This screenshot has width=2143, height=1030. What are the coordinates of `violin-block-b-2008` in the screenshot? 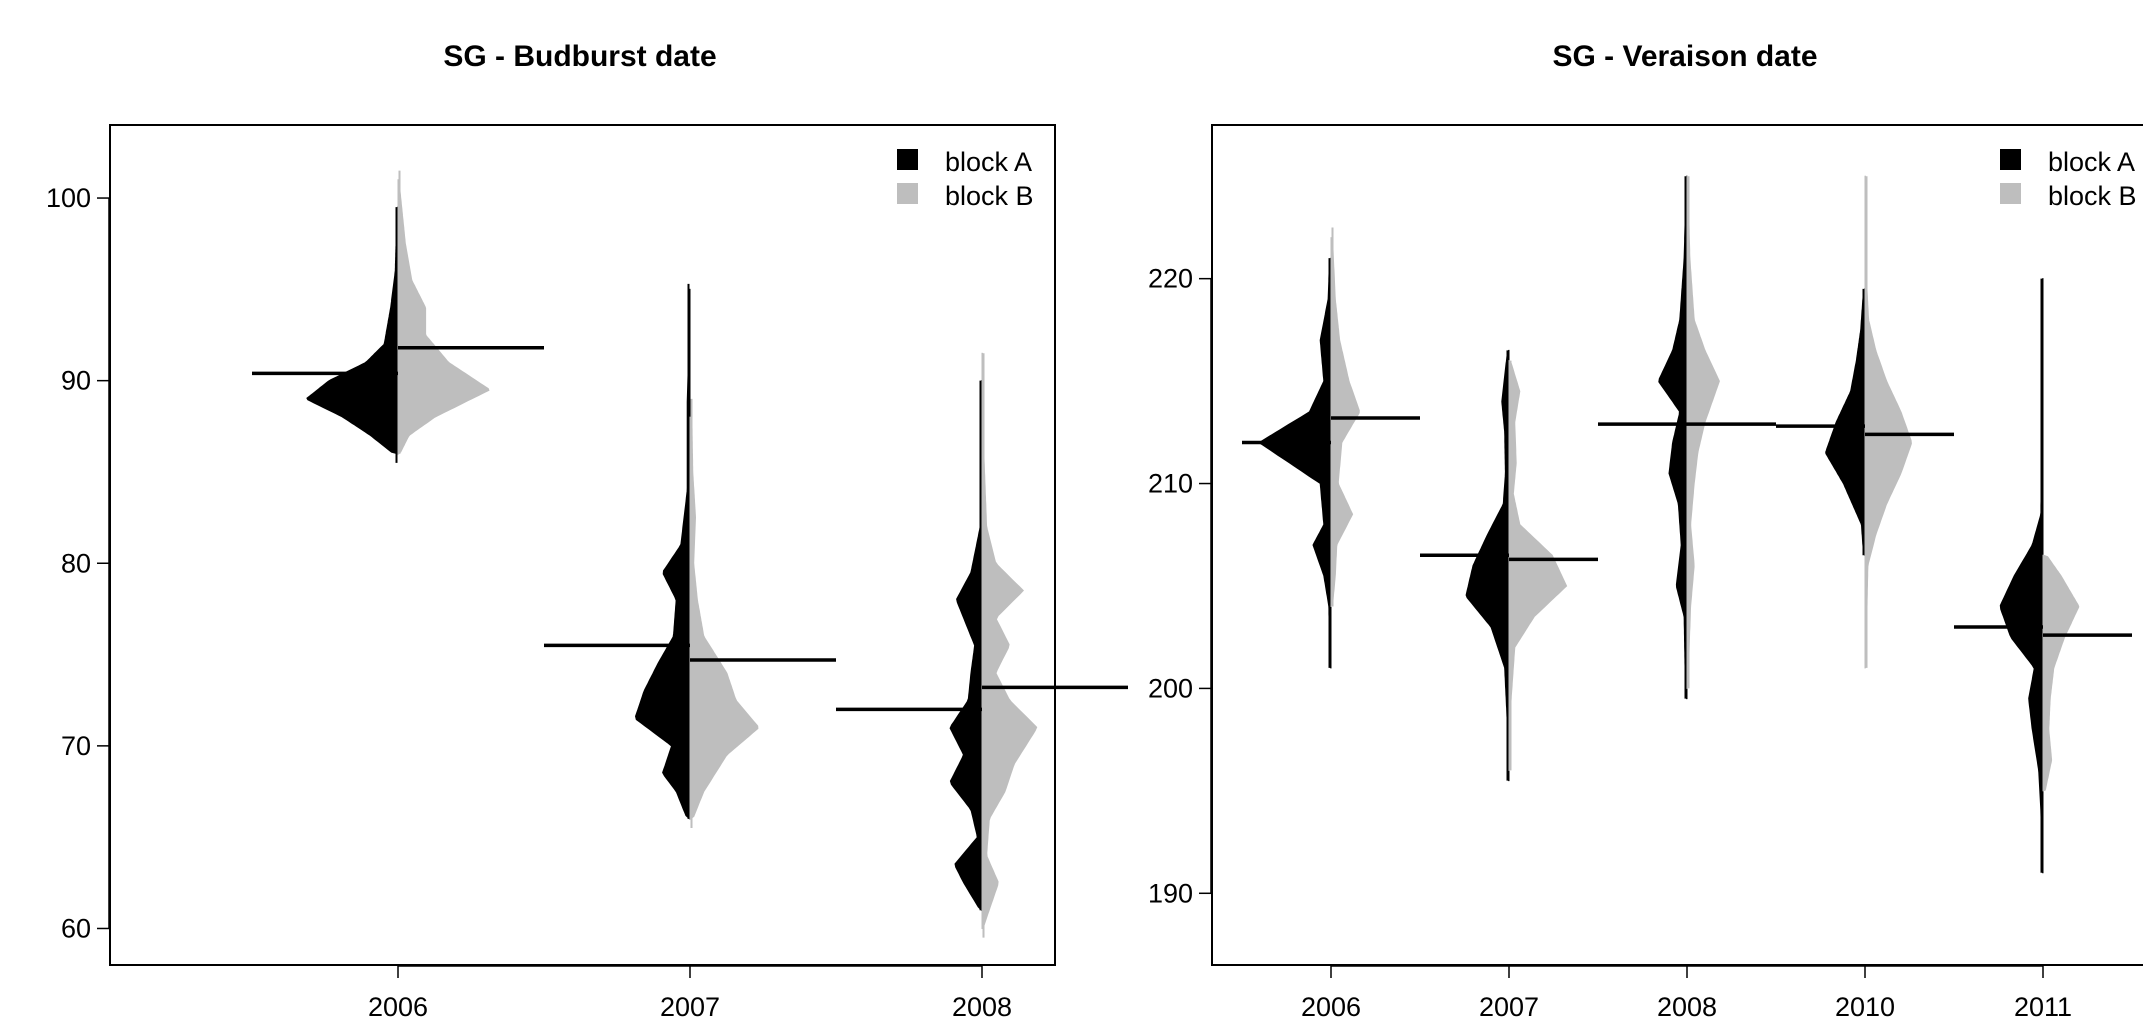 It's located at (1703, 432).